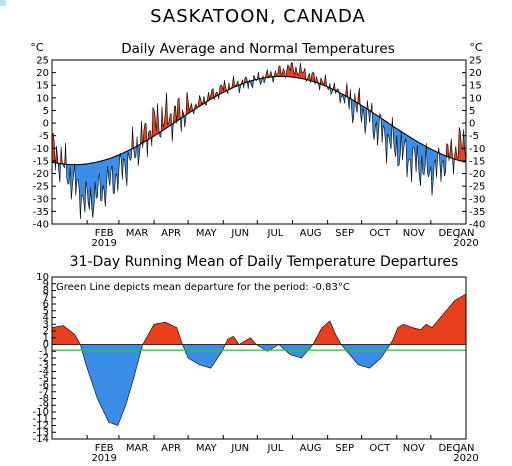 The image size is (512, 466). What do you see at coordinates (46, 111) in the screenshot?
I see `top-y-tick-label: 5` at bounding box center [46, 111].